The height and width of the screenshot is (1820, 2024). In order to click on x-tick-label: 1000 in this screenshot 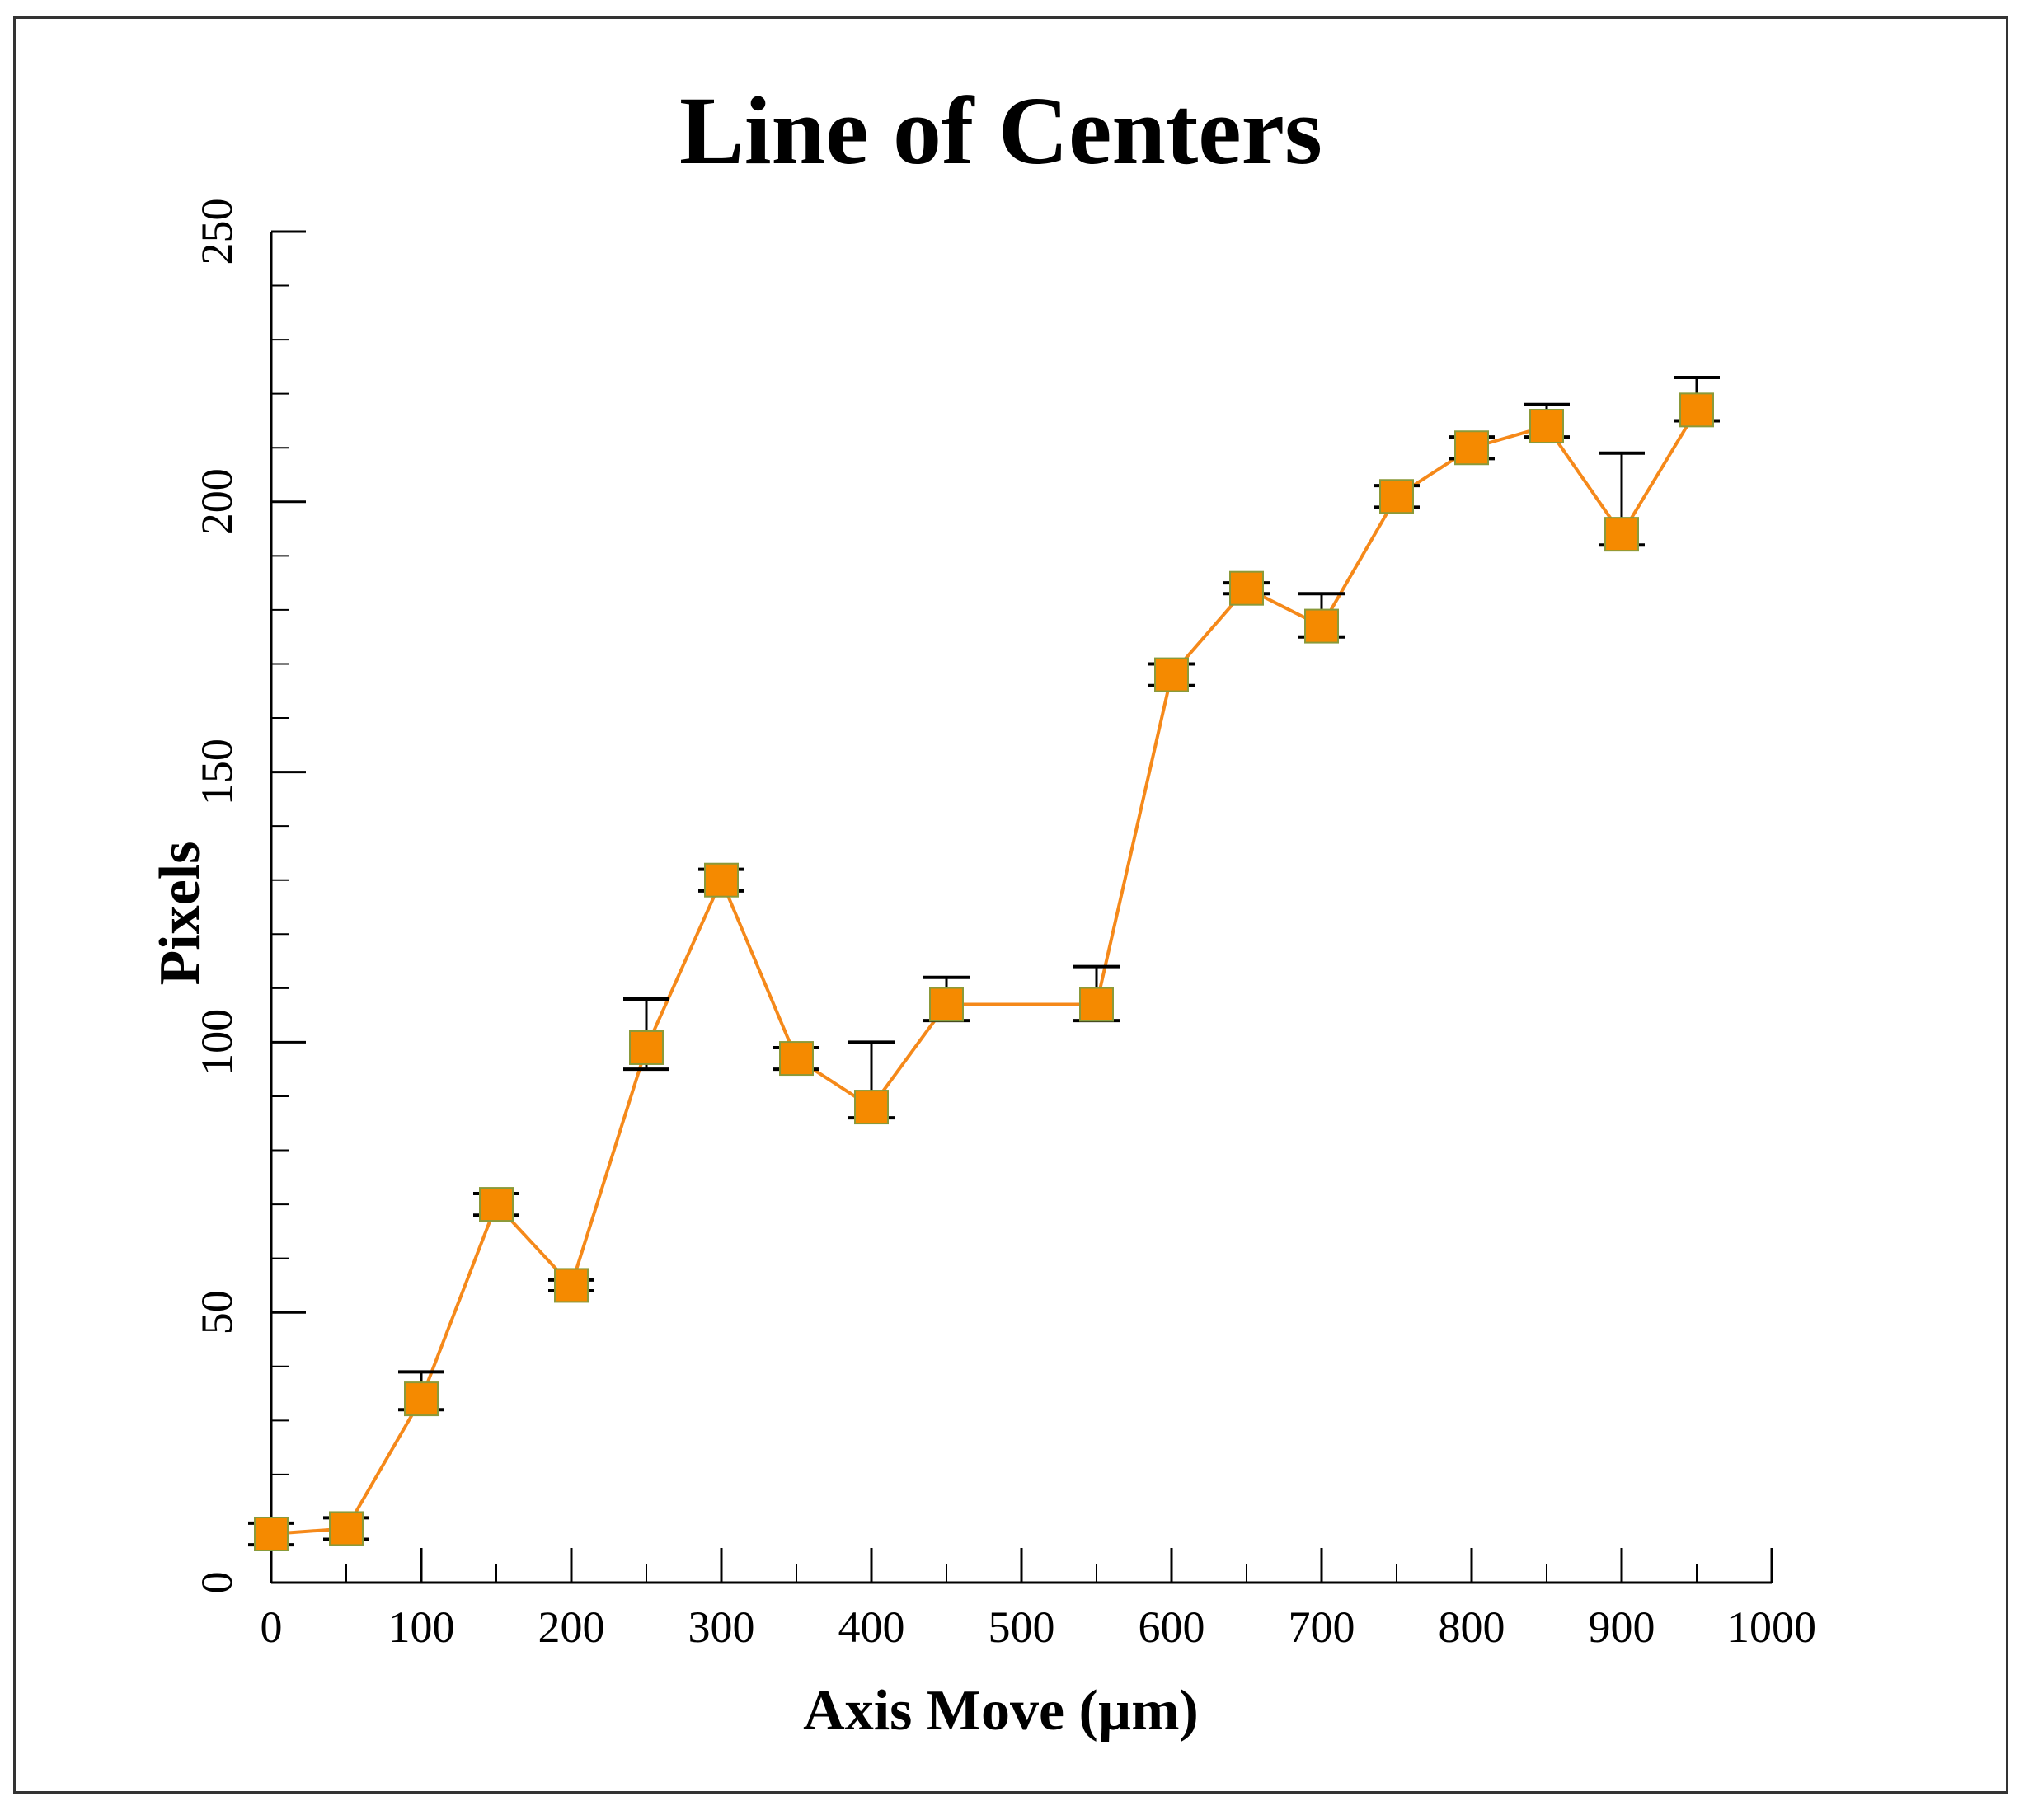, I will do `click(1772, 1627)`.